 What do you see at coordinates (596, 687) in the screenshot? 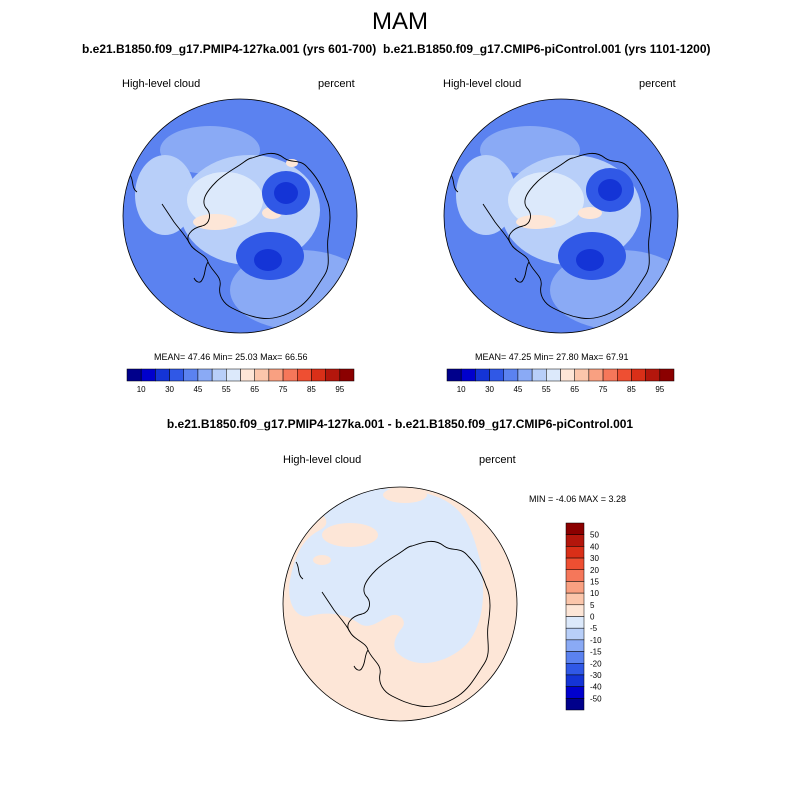
I see `diff-colorbar-tick-label: -40` at bounding box center [596, 687].